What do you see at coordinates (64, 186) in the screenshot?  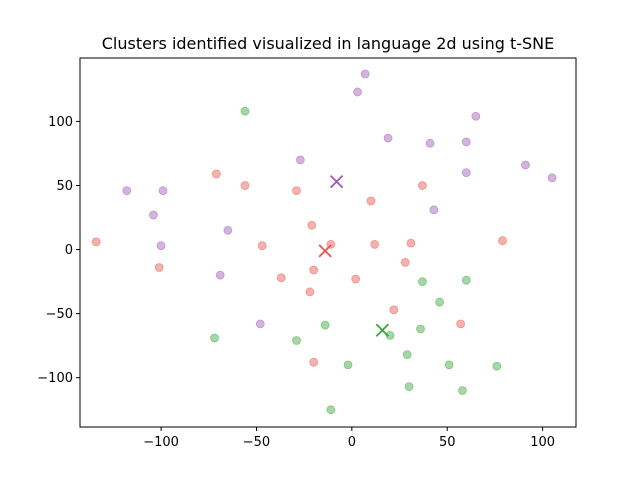 I see `y-tick-label: 50` at bounding box center [64, 186].